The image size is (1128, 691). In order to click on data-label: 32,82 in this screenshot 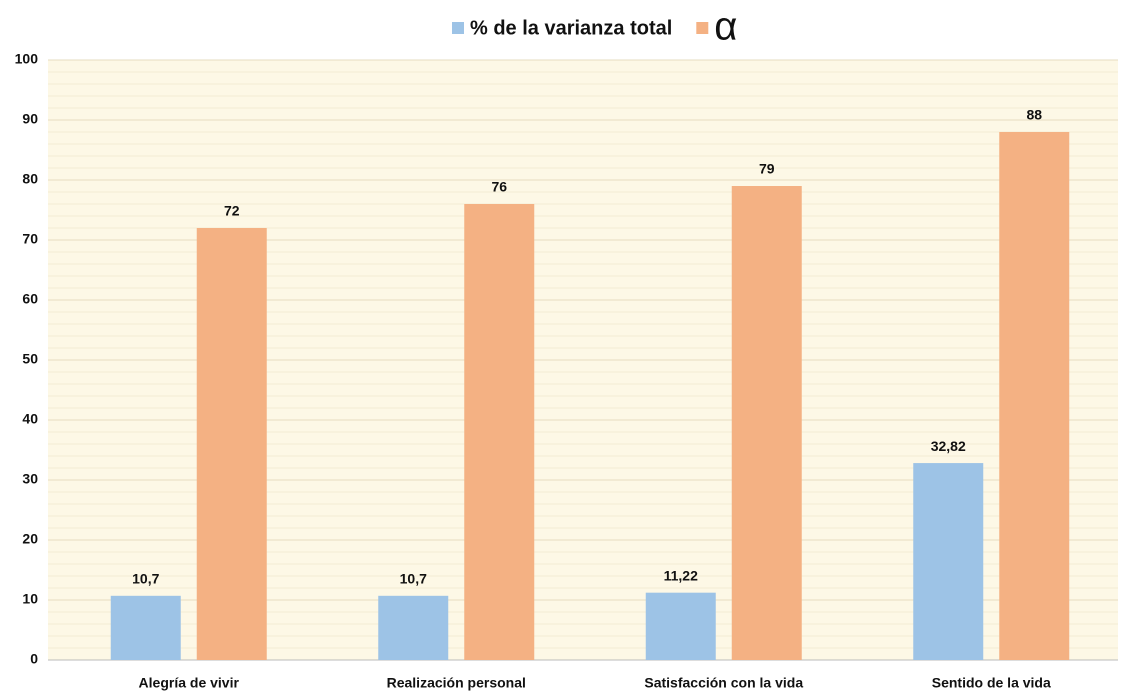, I will do `click(948, 446)`.